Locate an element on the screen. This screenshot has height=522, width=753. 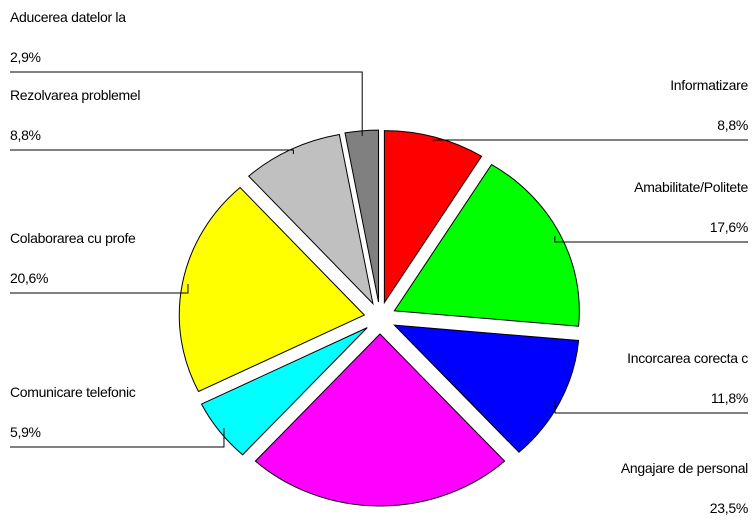
slice-label: Incorcarea corecta c is located at coordinates (687, 358).